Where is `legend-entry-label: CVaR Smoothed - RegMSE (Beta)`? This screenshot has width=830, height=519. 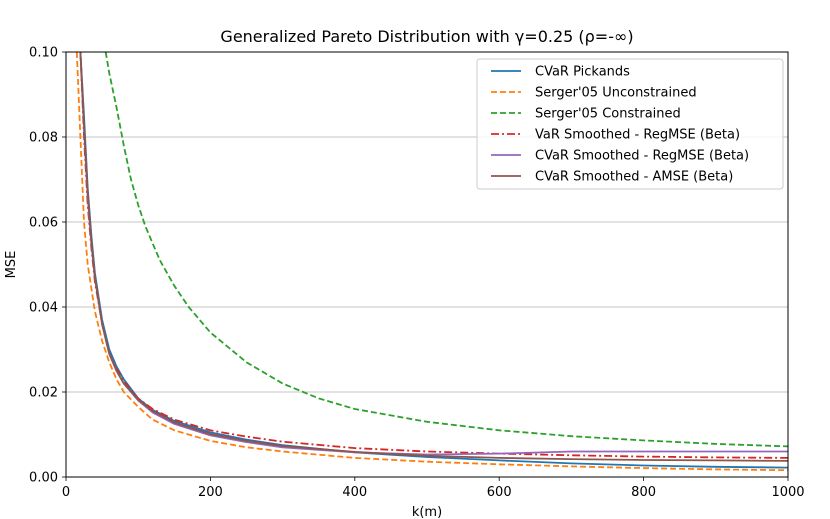 legend-entry-label: CVaR Smoothed - RegMSE (Beta) is located at coordinates (642, 156).